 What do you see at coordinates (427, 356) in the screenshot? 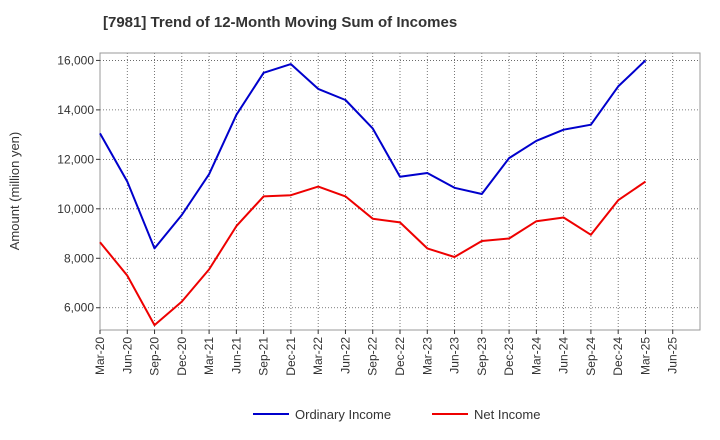
I see `x-tick-label: Mar-23` at bounding box center [427, 356].